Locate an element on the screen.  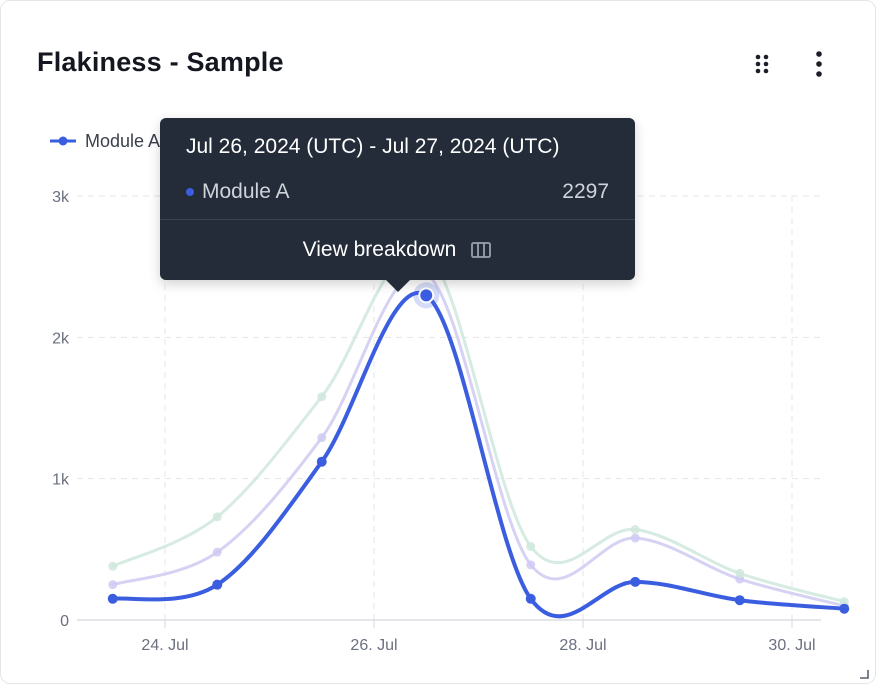
legend-item-module-a: Module A is located at coordinates (104, 141).